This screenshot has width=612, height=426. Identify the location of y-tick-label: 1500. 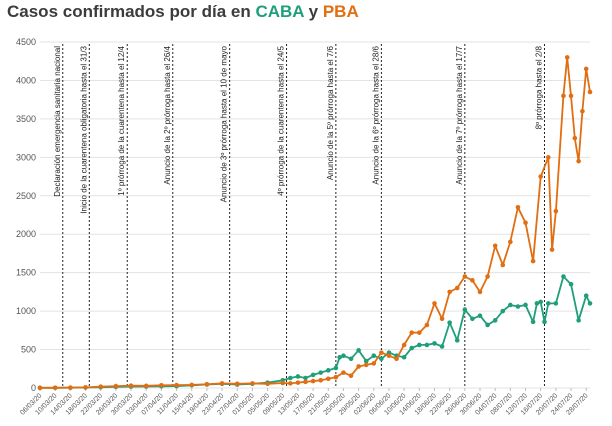
(26, 273).